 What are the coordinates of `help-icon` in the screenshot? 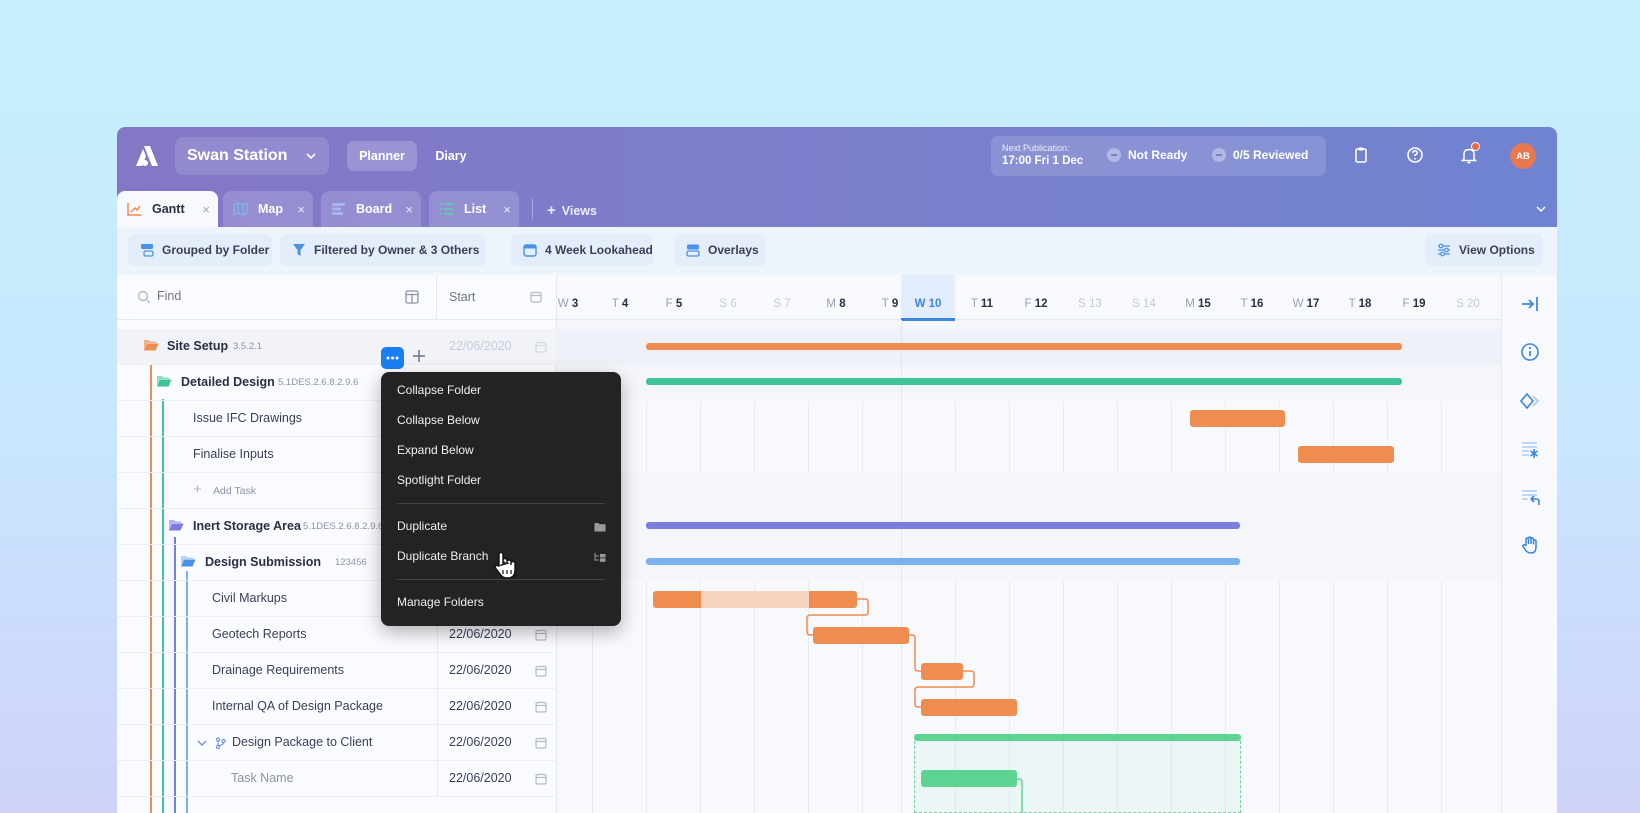 It's located at (1415, 155).